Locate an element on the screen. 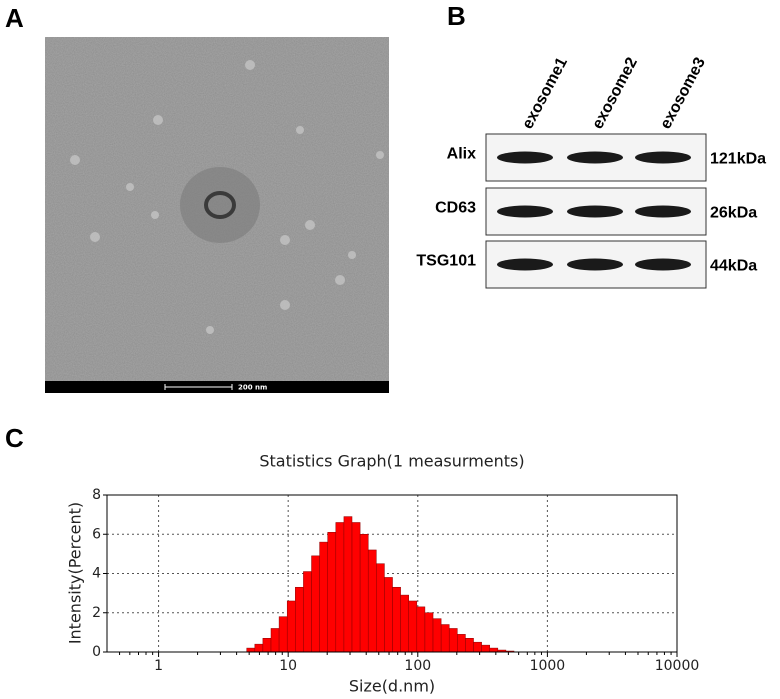 Image resolution: width=780 pixels, height=699 pixels. protein-label: Alix is located at coordinates (461, 154).